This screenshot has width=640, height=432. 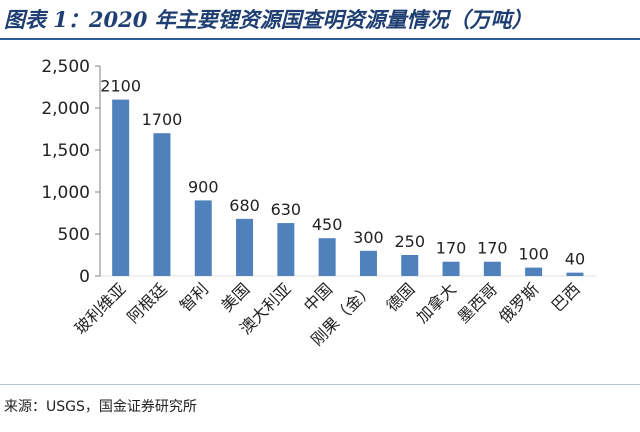 What do you see at coordinates (71, 172) in the screenshot?
I see `y-axis: 0 500 1,000 1,500 2,000 2,500` at bounding box center [71, 172].